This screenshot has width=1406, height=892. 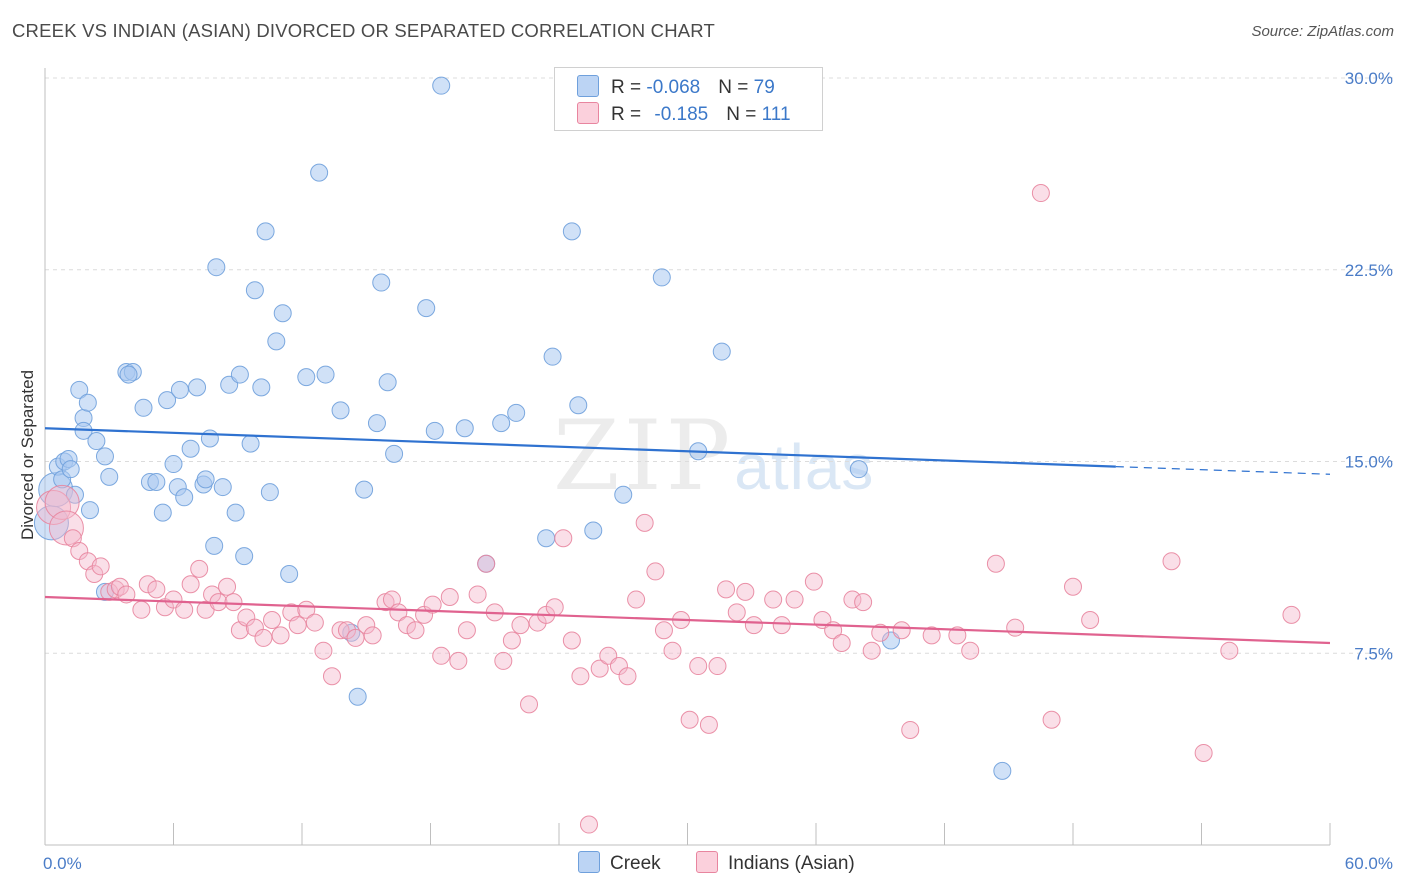 I want to click on correlation-legend: R = -0.068 N = 79 R = -0.185 N = 111, so click(x=688, y=99).